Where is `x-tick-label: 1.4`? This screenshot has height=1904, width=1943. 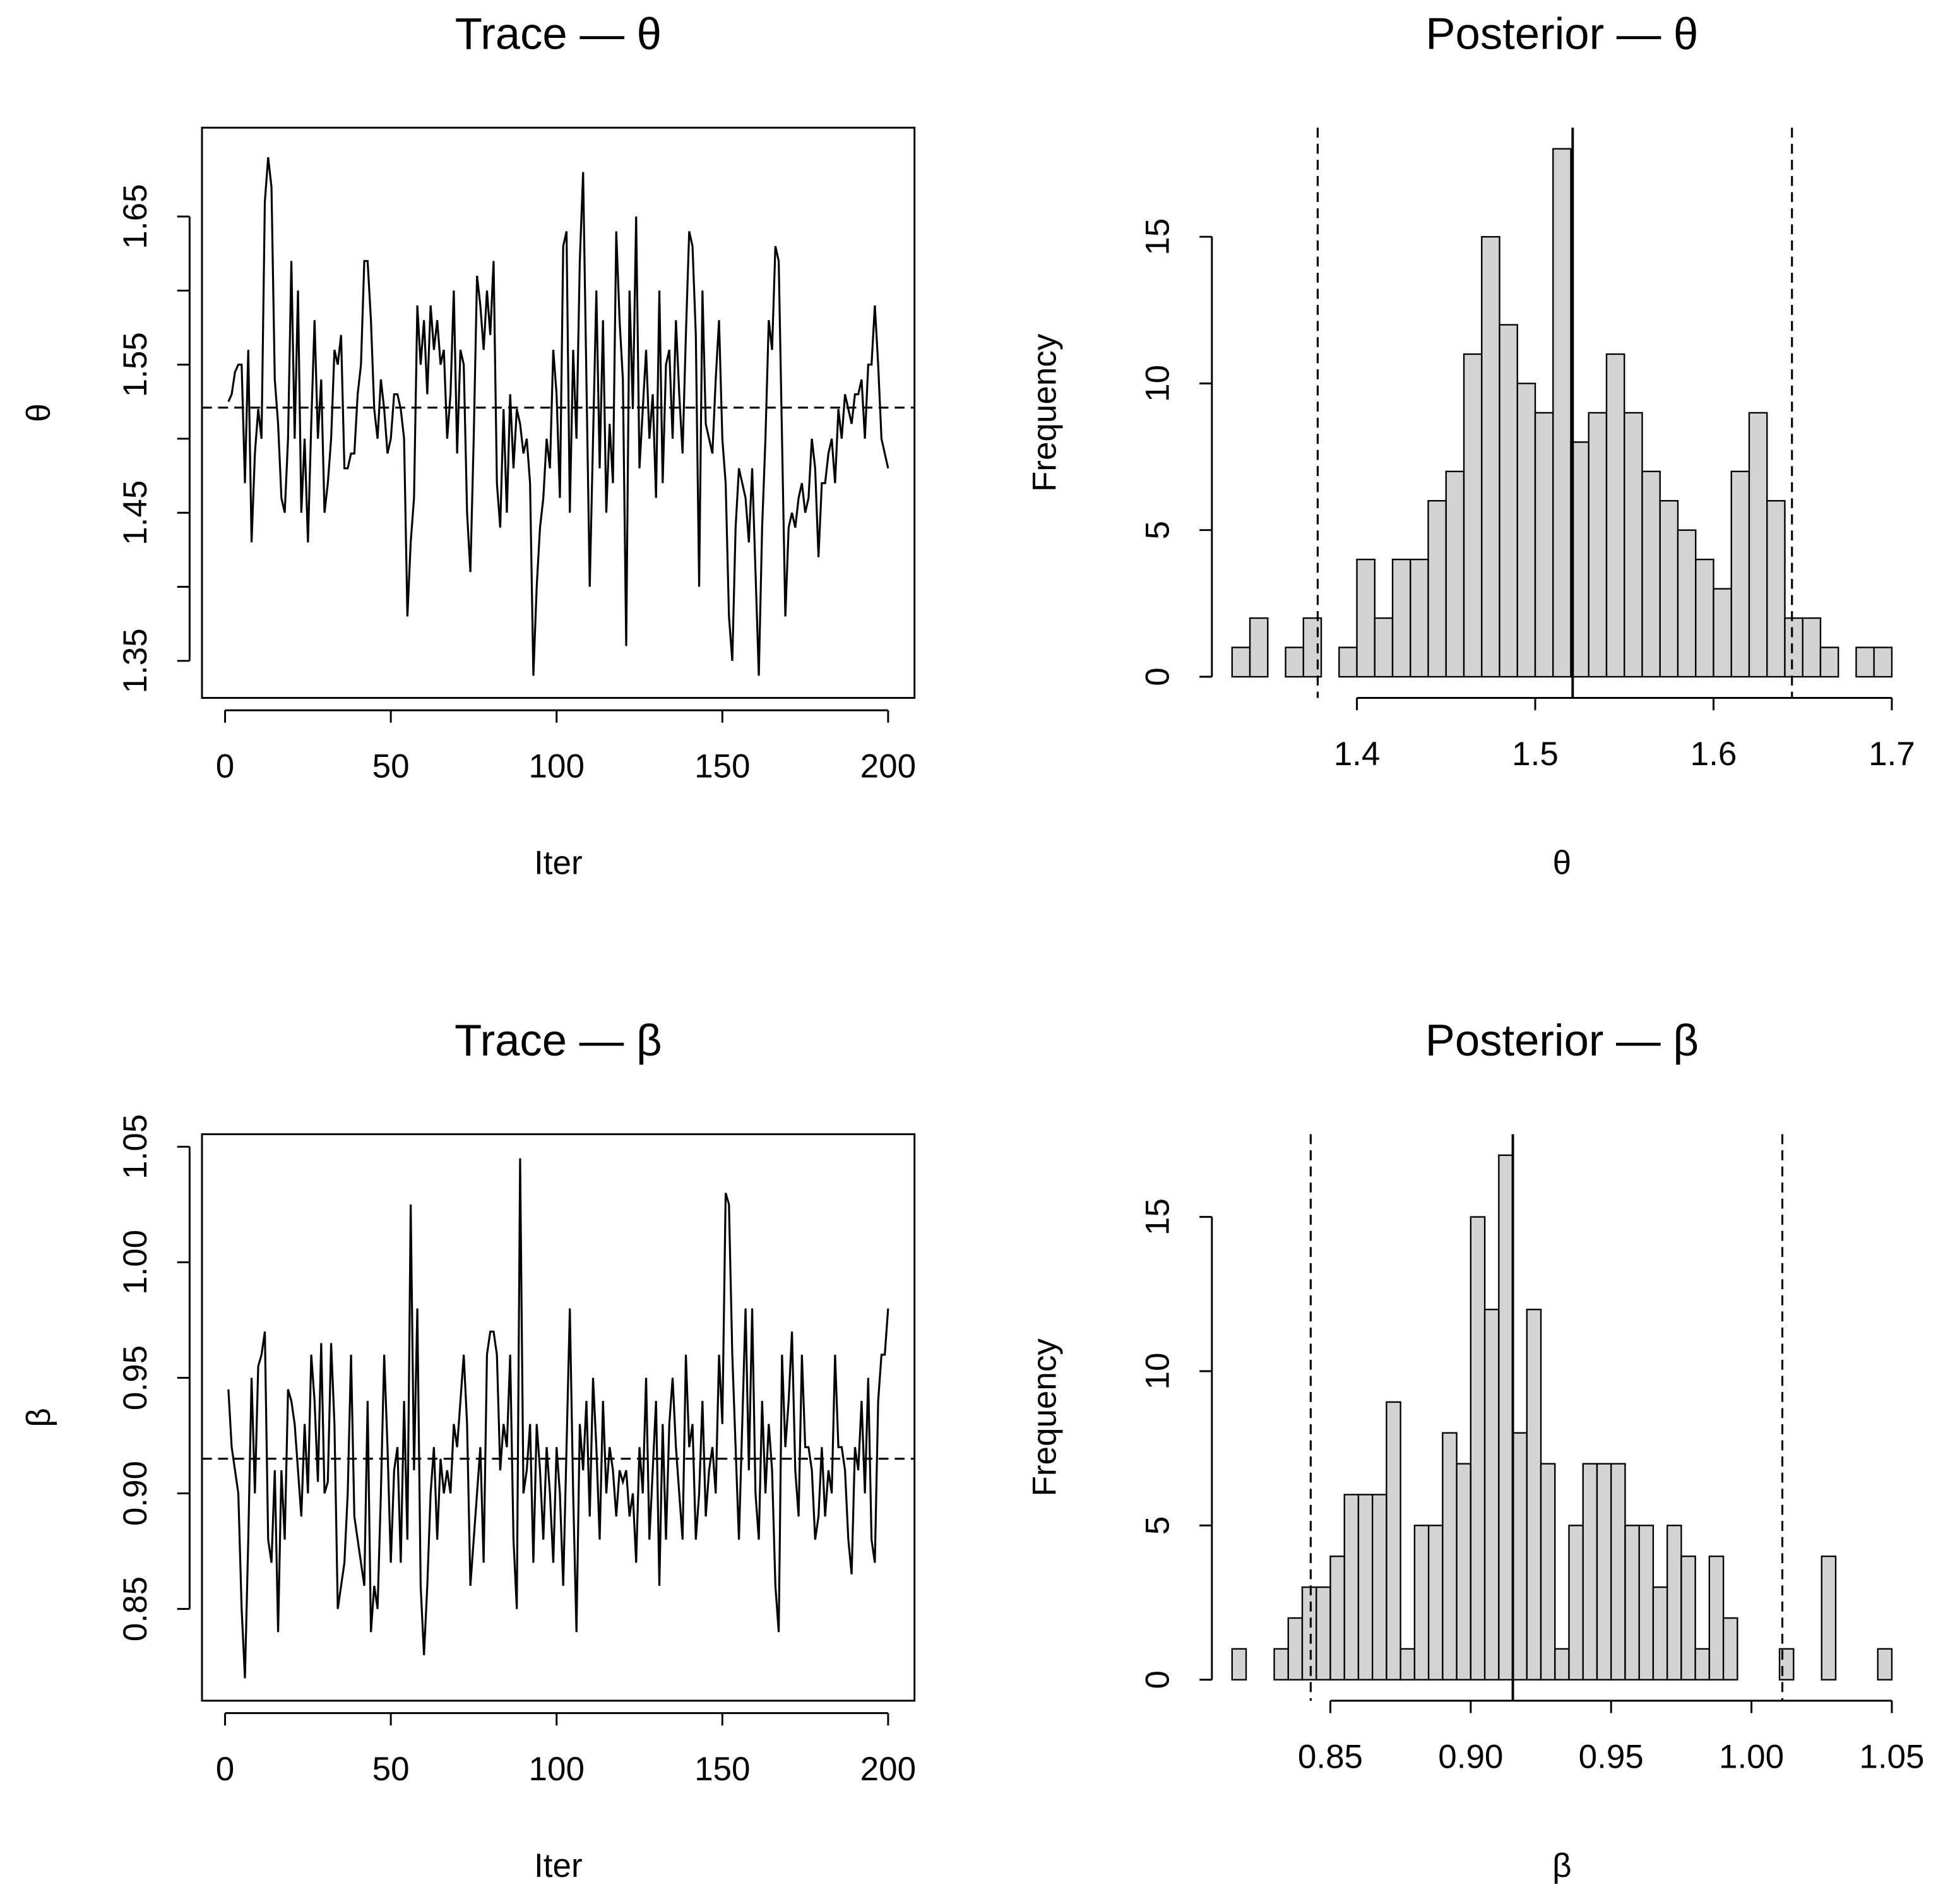 x-tick-label: 1.4 is located at coordinates (1357, 754).